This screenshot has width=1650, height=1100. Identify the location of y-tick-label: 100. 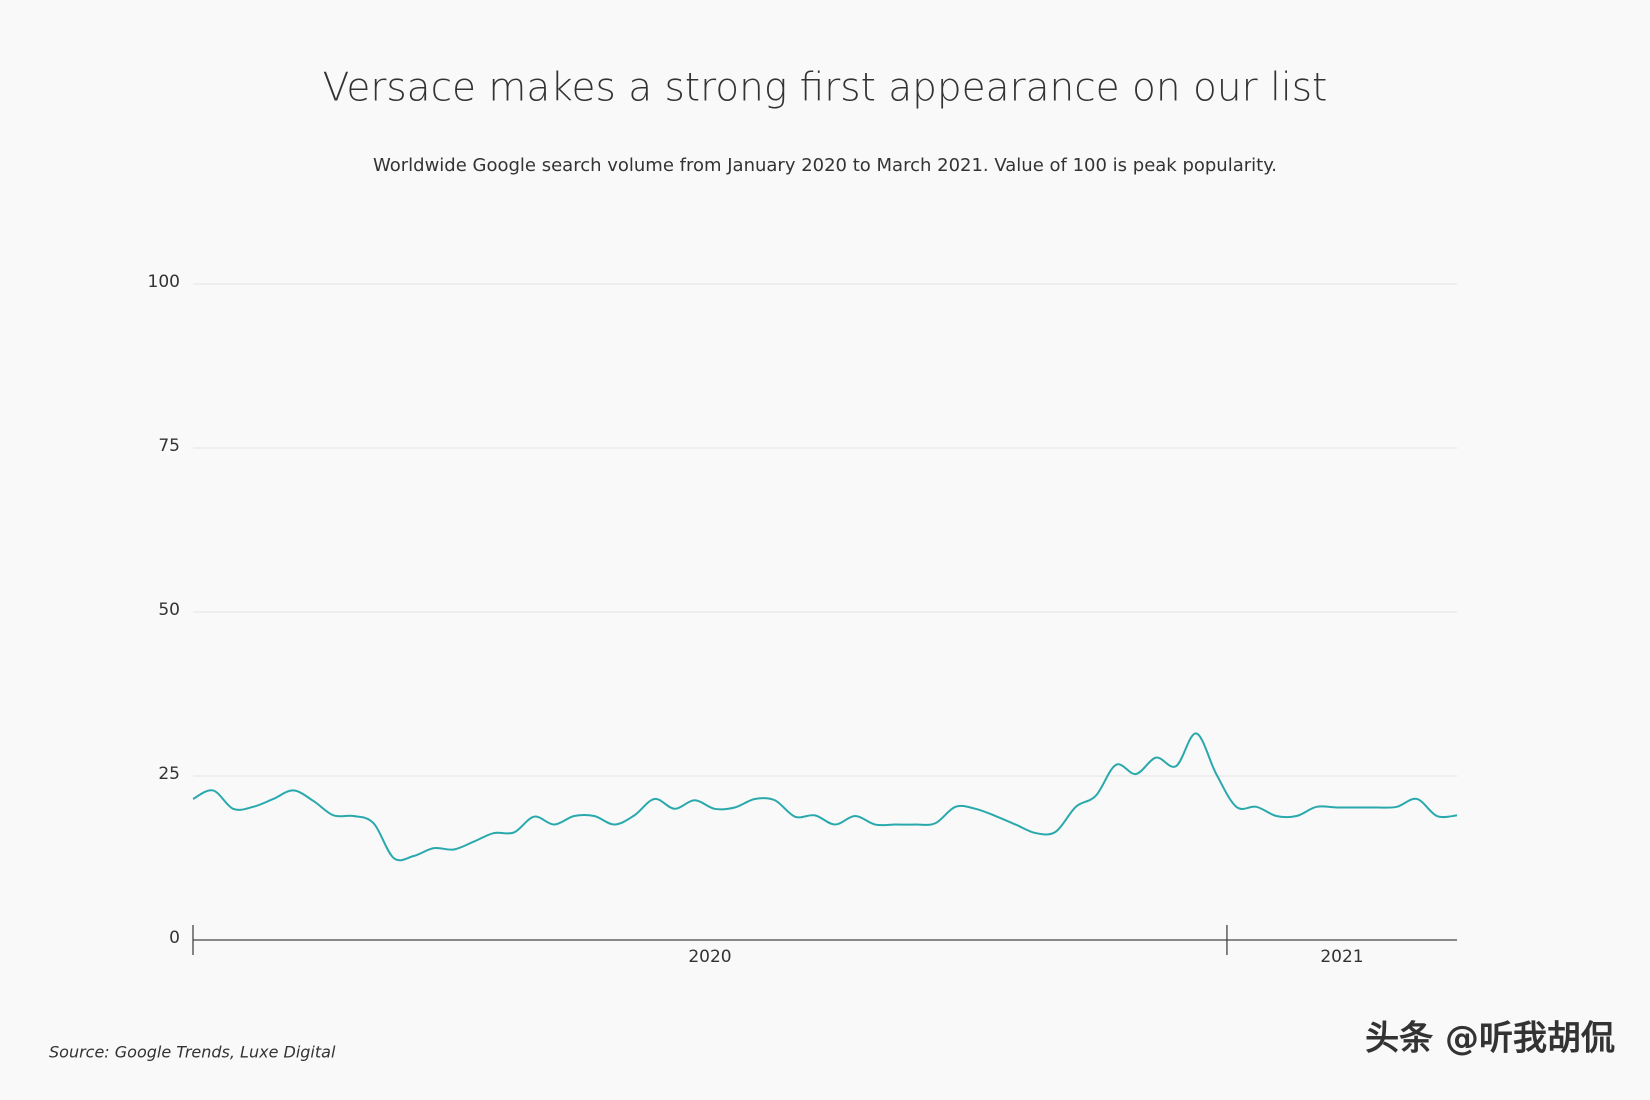
(164, 282).